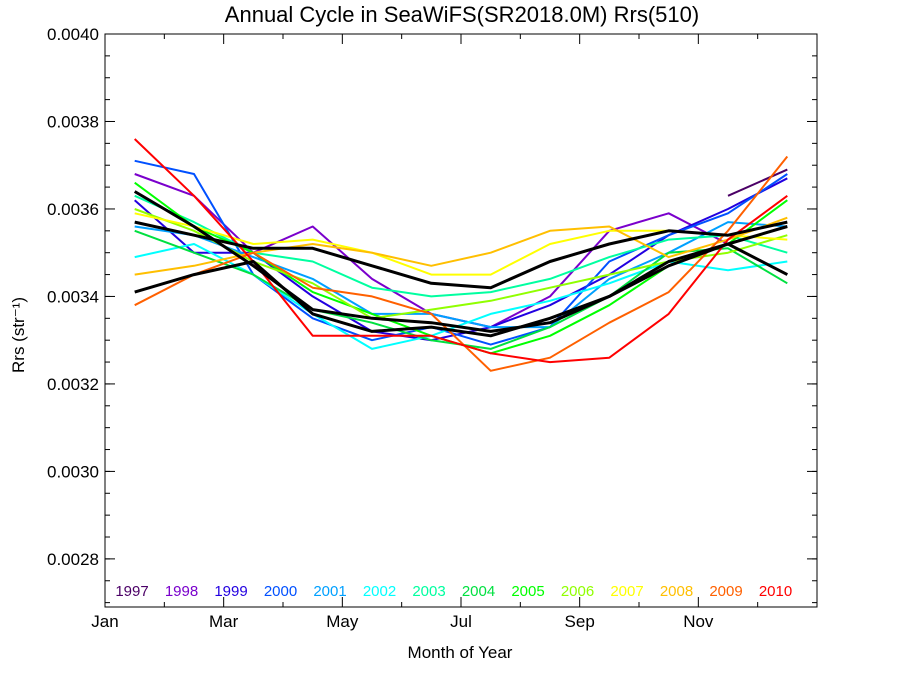 This screenshot has height=675, width=900. Describe the element at coordinates (73, 209) in the screenshot. I see `y-tick-label: 0.0036` at that location.